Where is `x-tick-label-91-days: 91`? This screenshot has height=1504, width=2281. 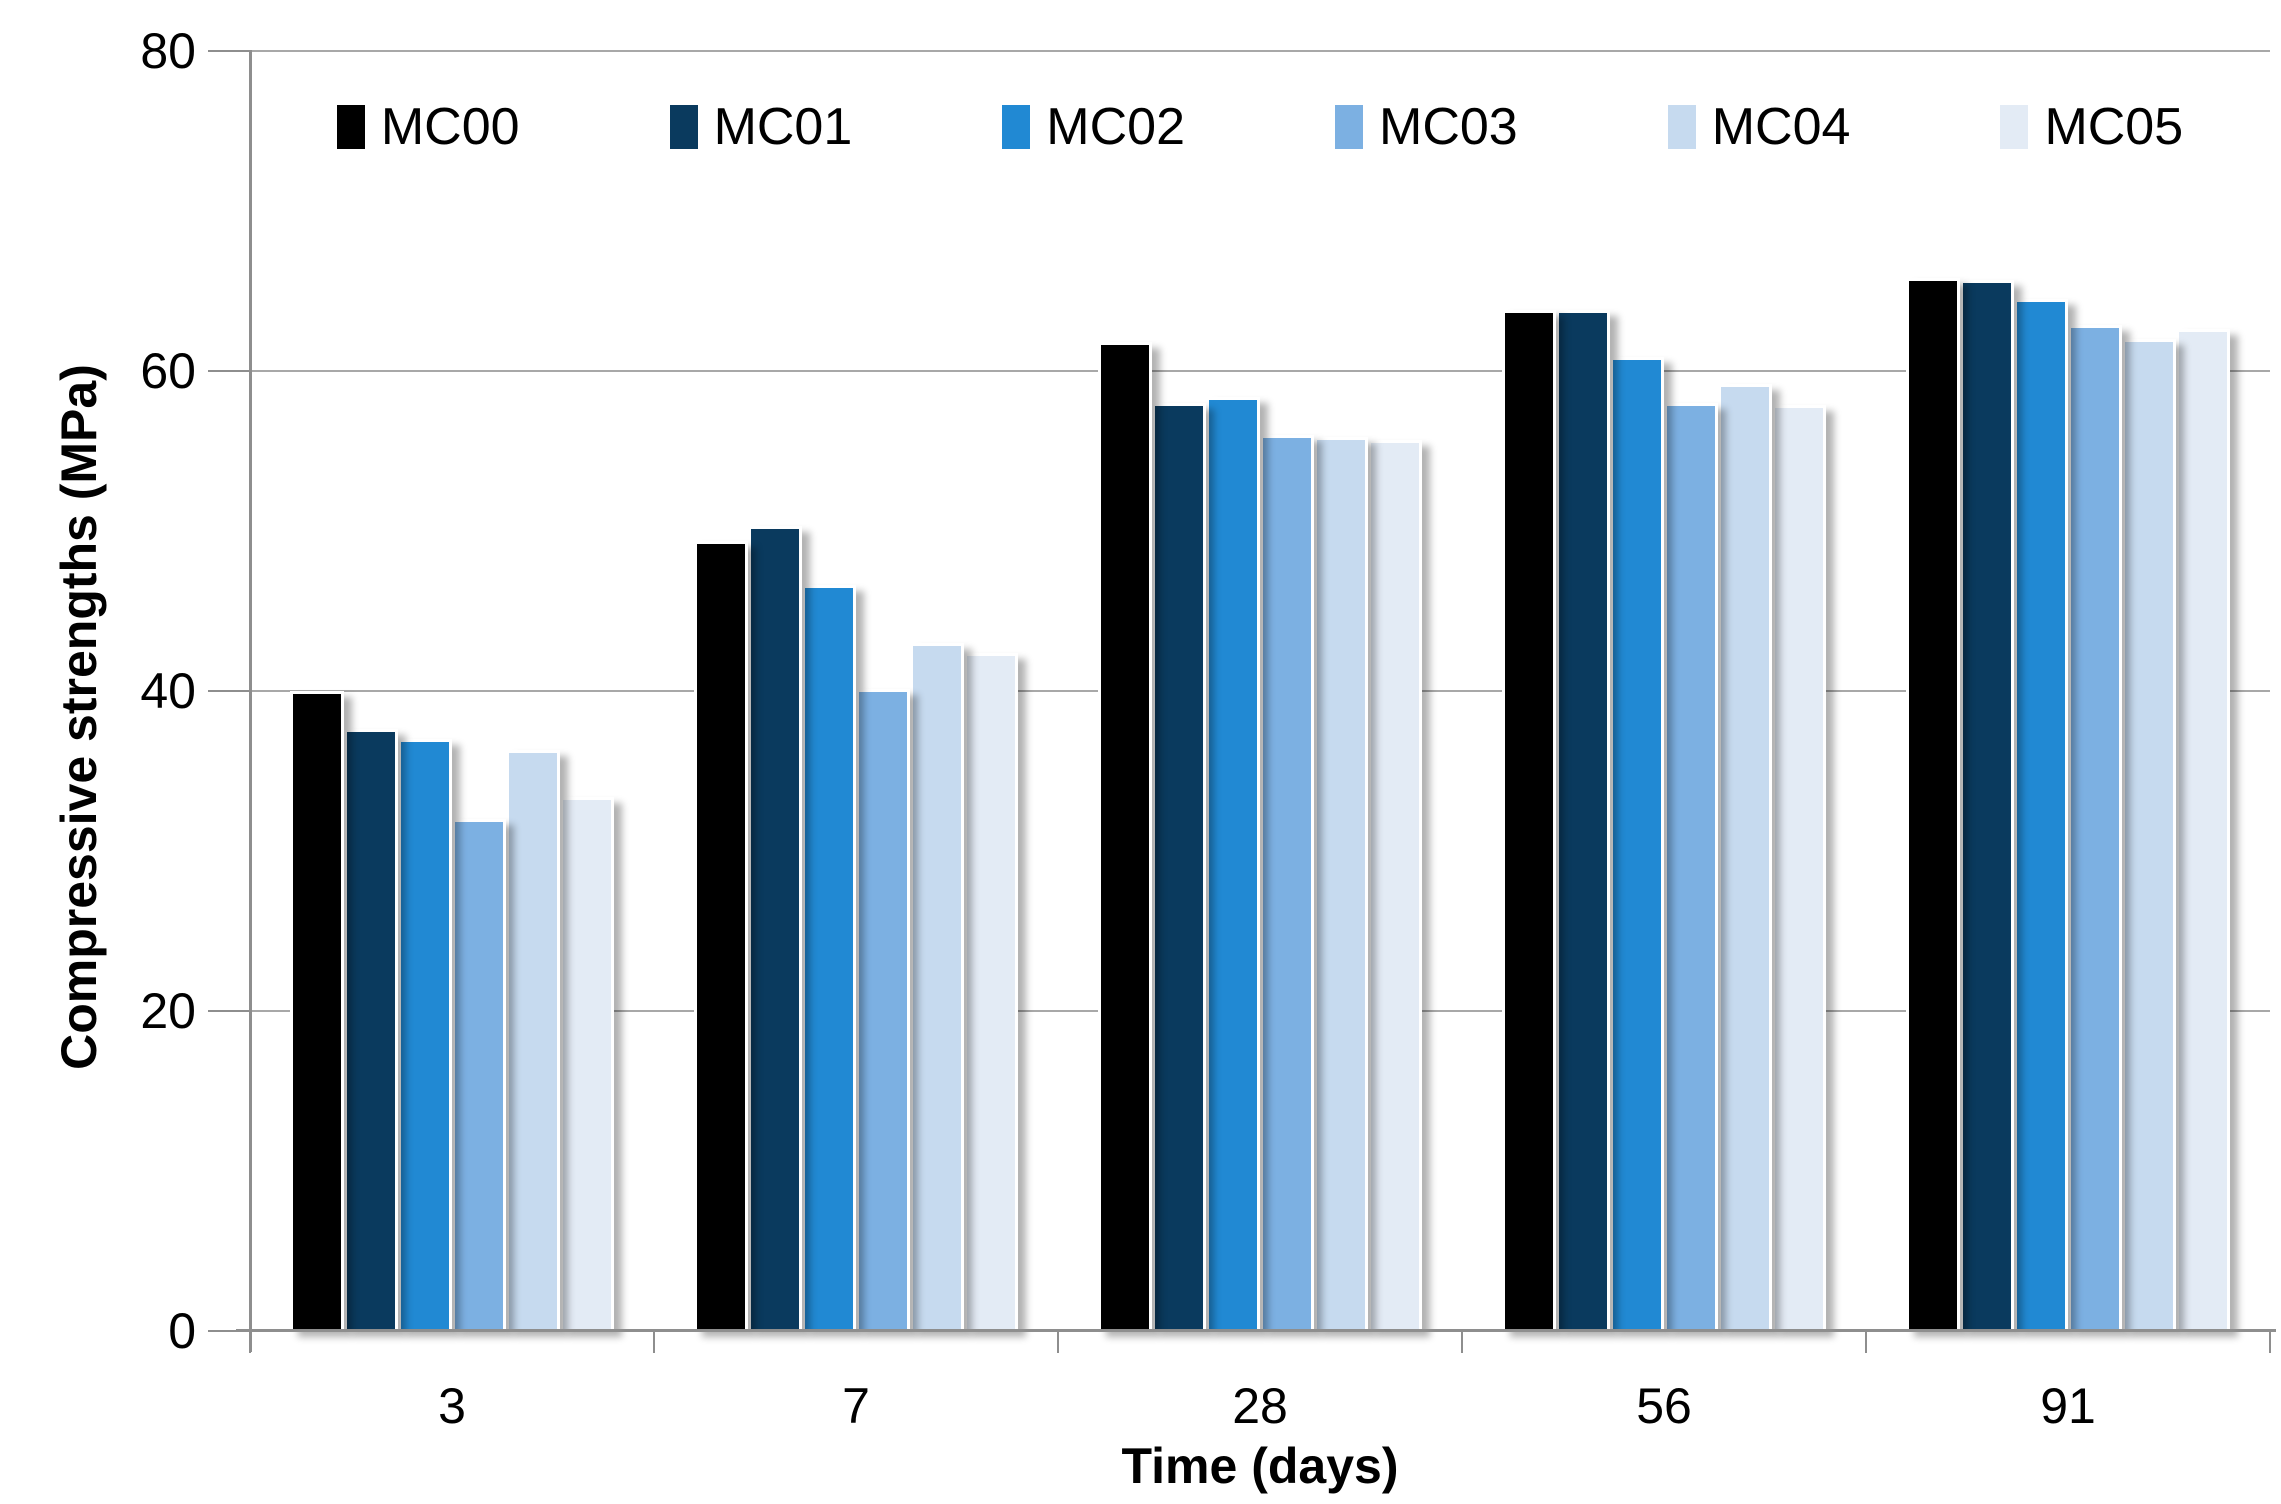
x-tick-label-91-days: 91 is located at coordinates (2068, 1406).